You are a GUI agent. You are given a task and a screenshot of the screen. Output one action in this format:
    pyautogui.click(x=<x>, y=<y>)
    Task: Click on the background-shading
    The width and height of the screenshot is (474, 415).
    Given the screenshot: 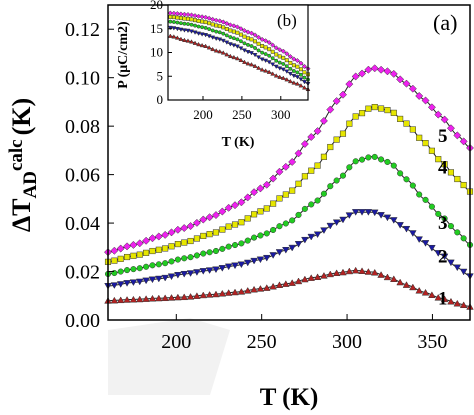 What is the action you would take?
    pyautogui.click(x=169, y=356)
    